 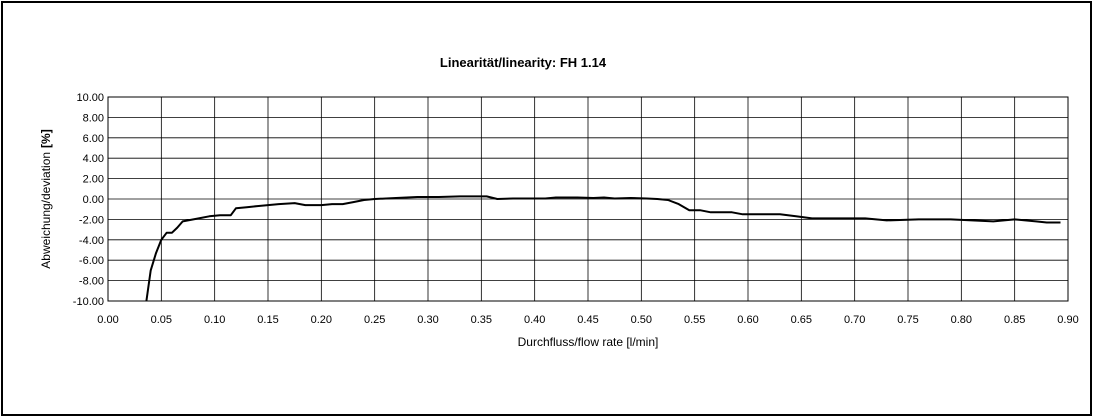 I want to click on y-tick-label: 10.00, so click(x=90, y=98).